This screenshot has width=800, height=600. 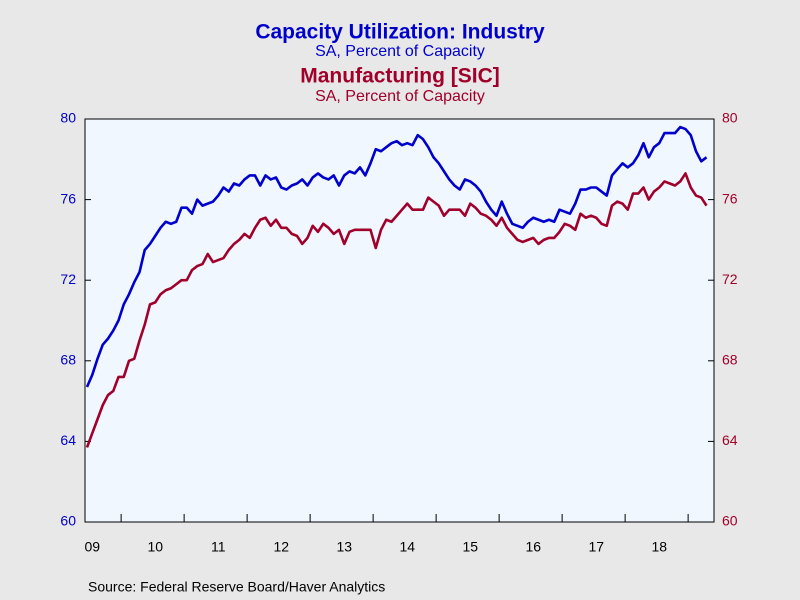 What do you see at coordinates (155, 547) in the screenshot?
I see `x-tick-label: 10` at bounding box center [155, 547].